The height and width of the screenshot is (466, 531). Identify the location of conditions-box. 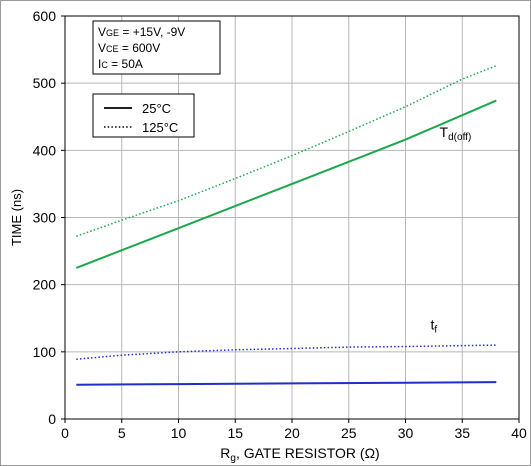
(156, 47).